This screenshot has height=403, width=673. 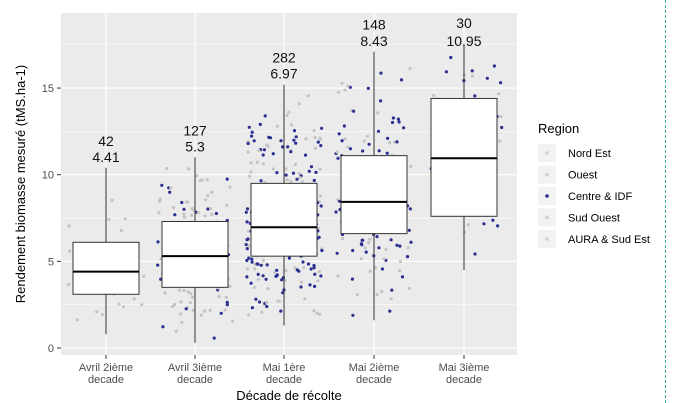 What do you see at coordinates (48, 176) in the screenshot?
I see `y-tick-label: 10` at bounding box center [48, 176].